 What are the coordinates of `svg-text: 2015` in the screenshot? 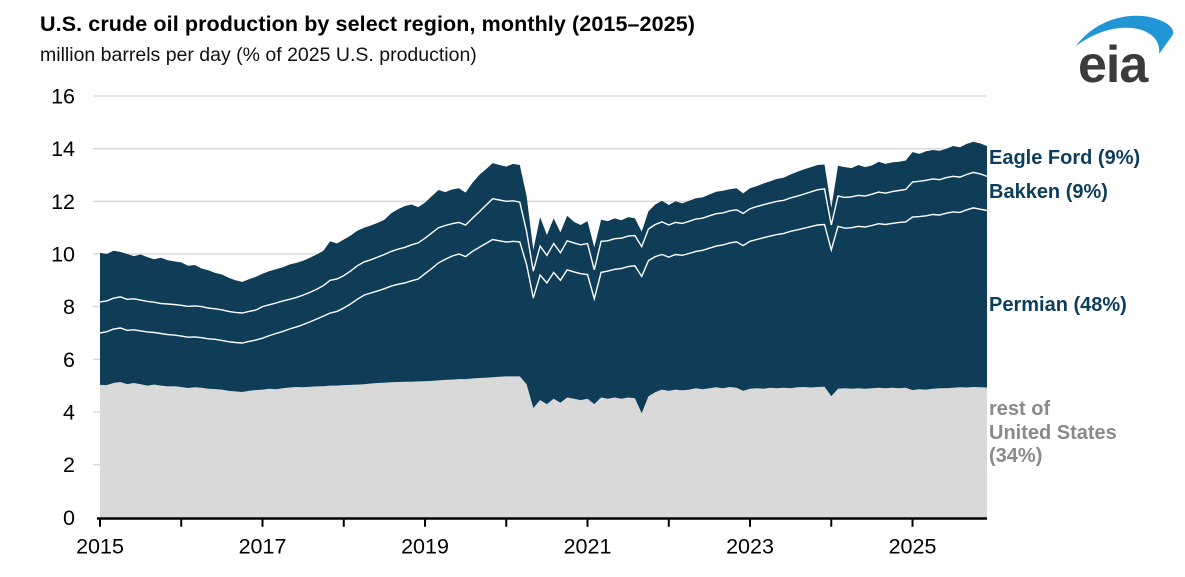 It's located at (100, 546).